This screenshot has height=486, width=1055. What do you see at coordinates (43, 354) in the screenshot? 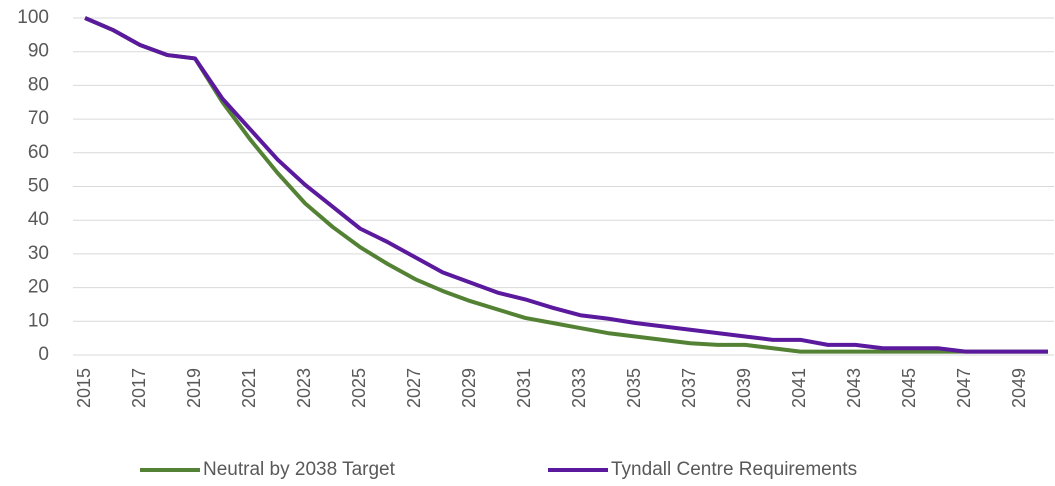
I see `y-tick-label: 0` at bounding box center [43, 354].